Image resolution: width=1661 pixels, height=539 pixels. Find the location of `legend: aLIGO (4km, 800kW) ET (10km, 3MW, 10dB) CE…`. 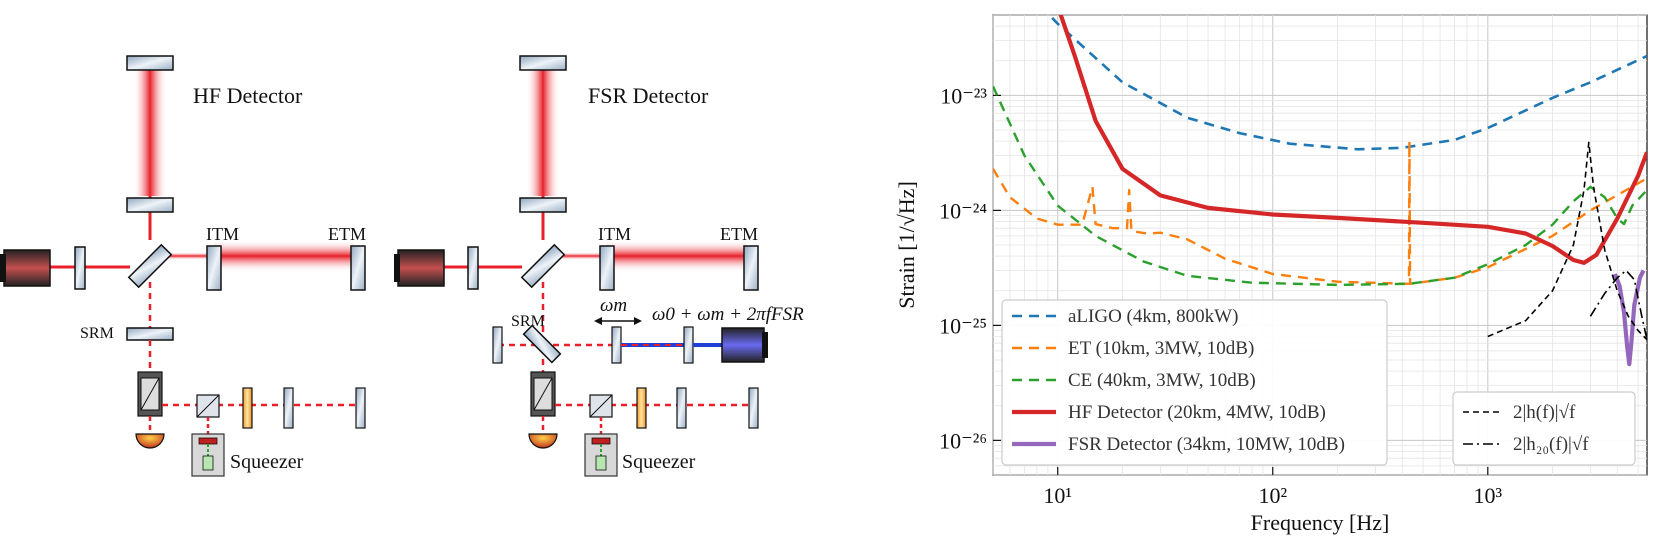

legend: aLIGO (4km, 800kW) ET (10km, 3MW, 10dB) CE… is located at coordinates (1194, 382).